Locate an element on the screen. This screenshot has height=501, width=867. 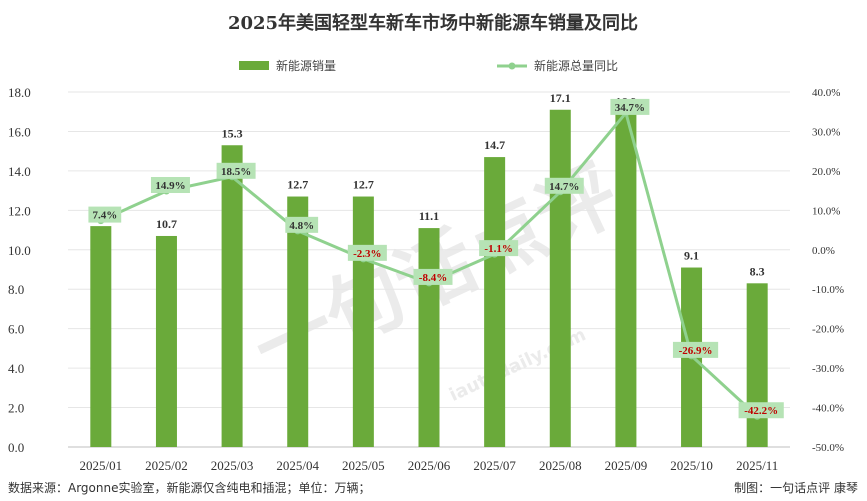
bar-label: 17.1 is located at coordinates (560, 98).